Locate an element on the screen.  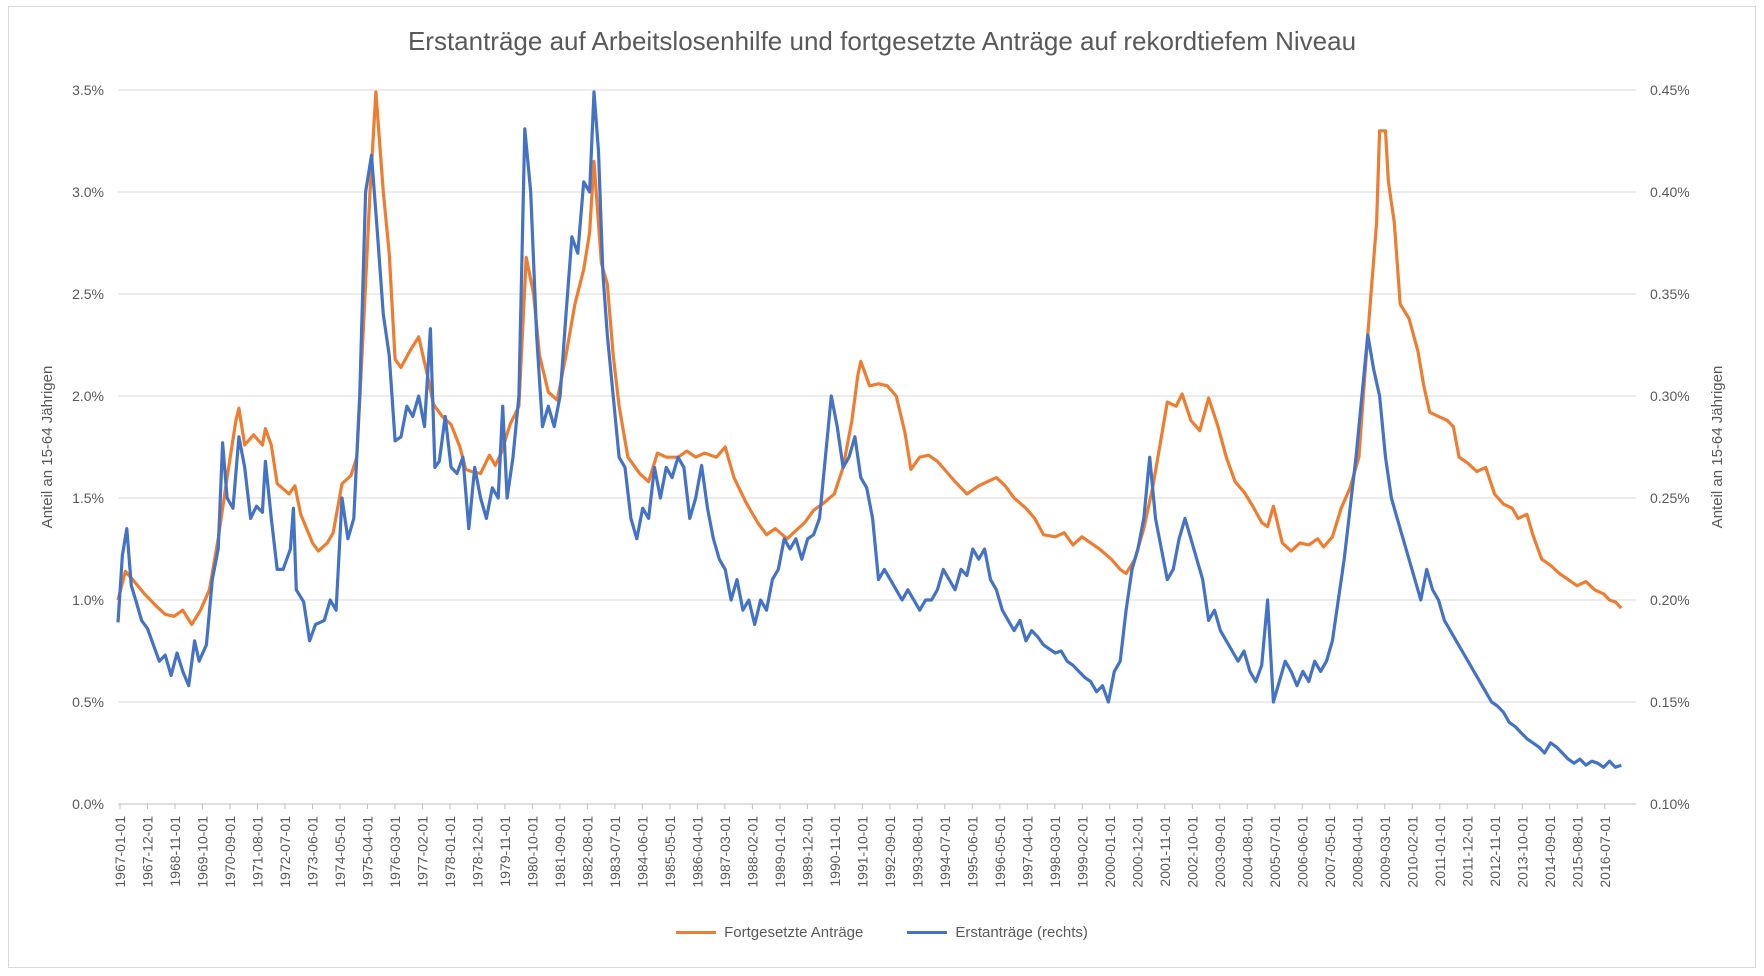
x-tick-label: 2009-03-01 is located at coordinates (1385, 852).